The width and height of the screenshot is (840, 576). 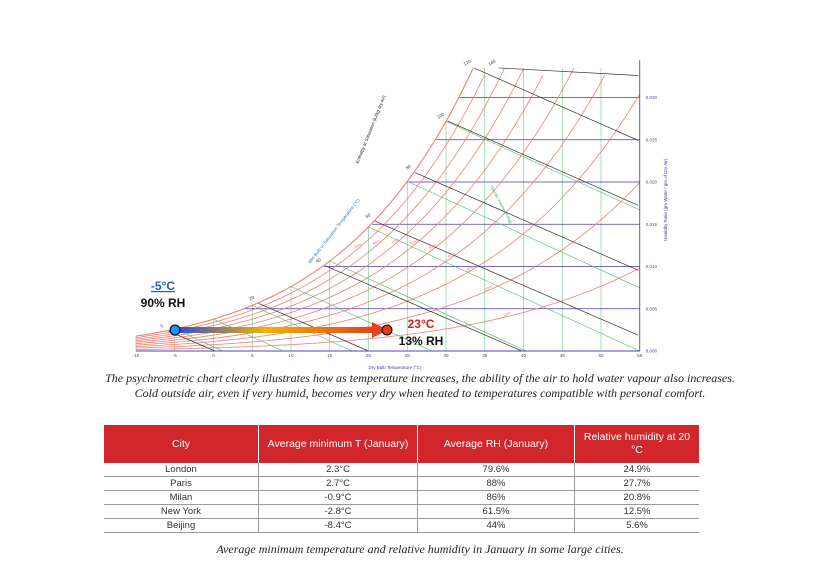 What do you see at coordinates (334, 230) in the screenshot?
I see `wetbulb-axis-label: Wet Bulb or Saturation Temperature (°C)` at bounding box center [334, 230].